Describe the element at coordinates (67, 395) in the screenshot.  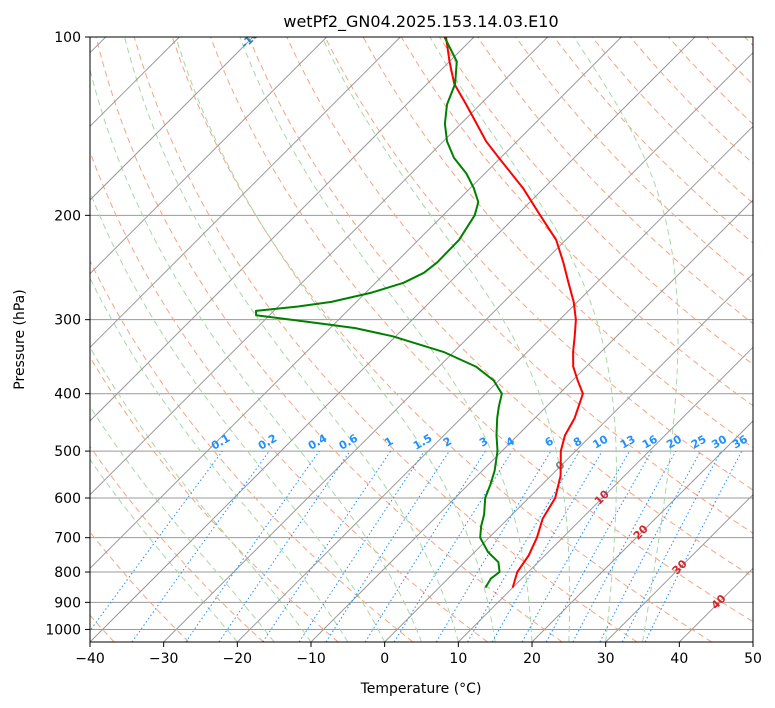
I see `y-tick-label-400: 400` at that location.